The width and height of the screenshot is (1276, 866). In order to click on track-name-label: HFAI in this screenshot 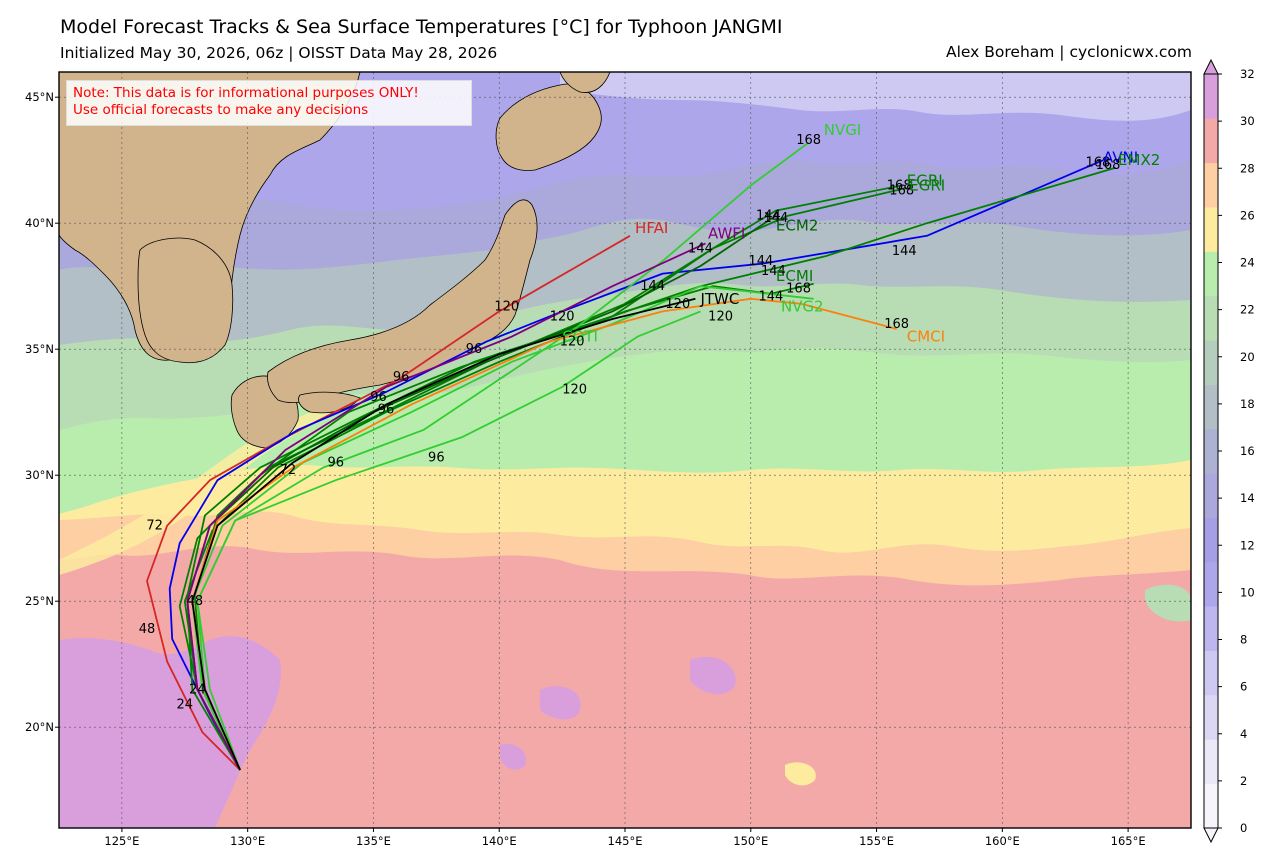, I will do `click(651, 228)`.